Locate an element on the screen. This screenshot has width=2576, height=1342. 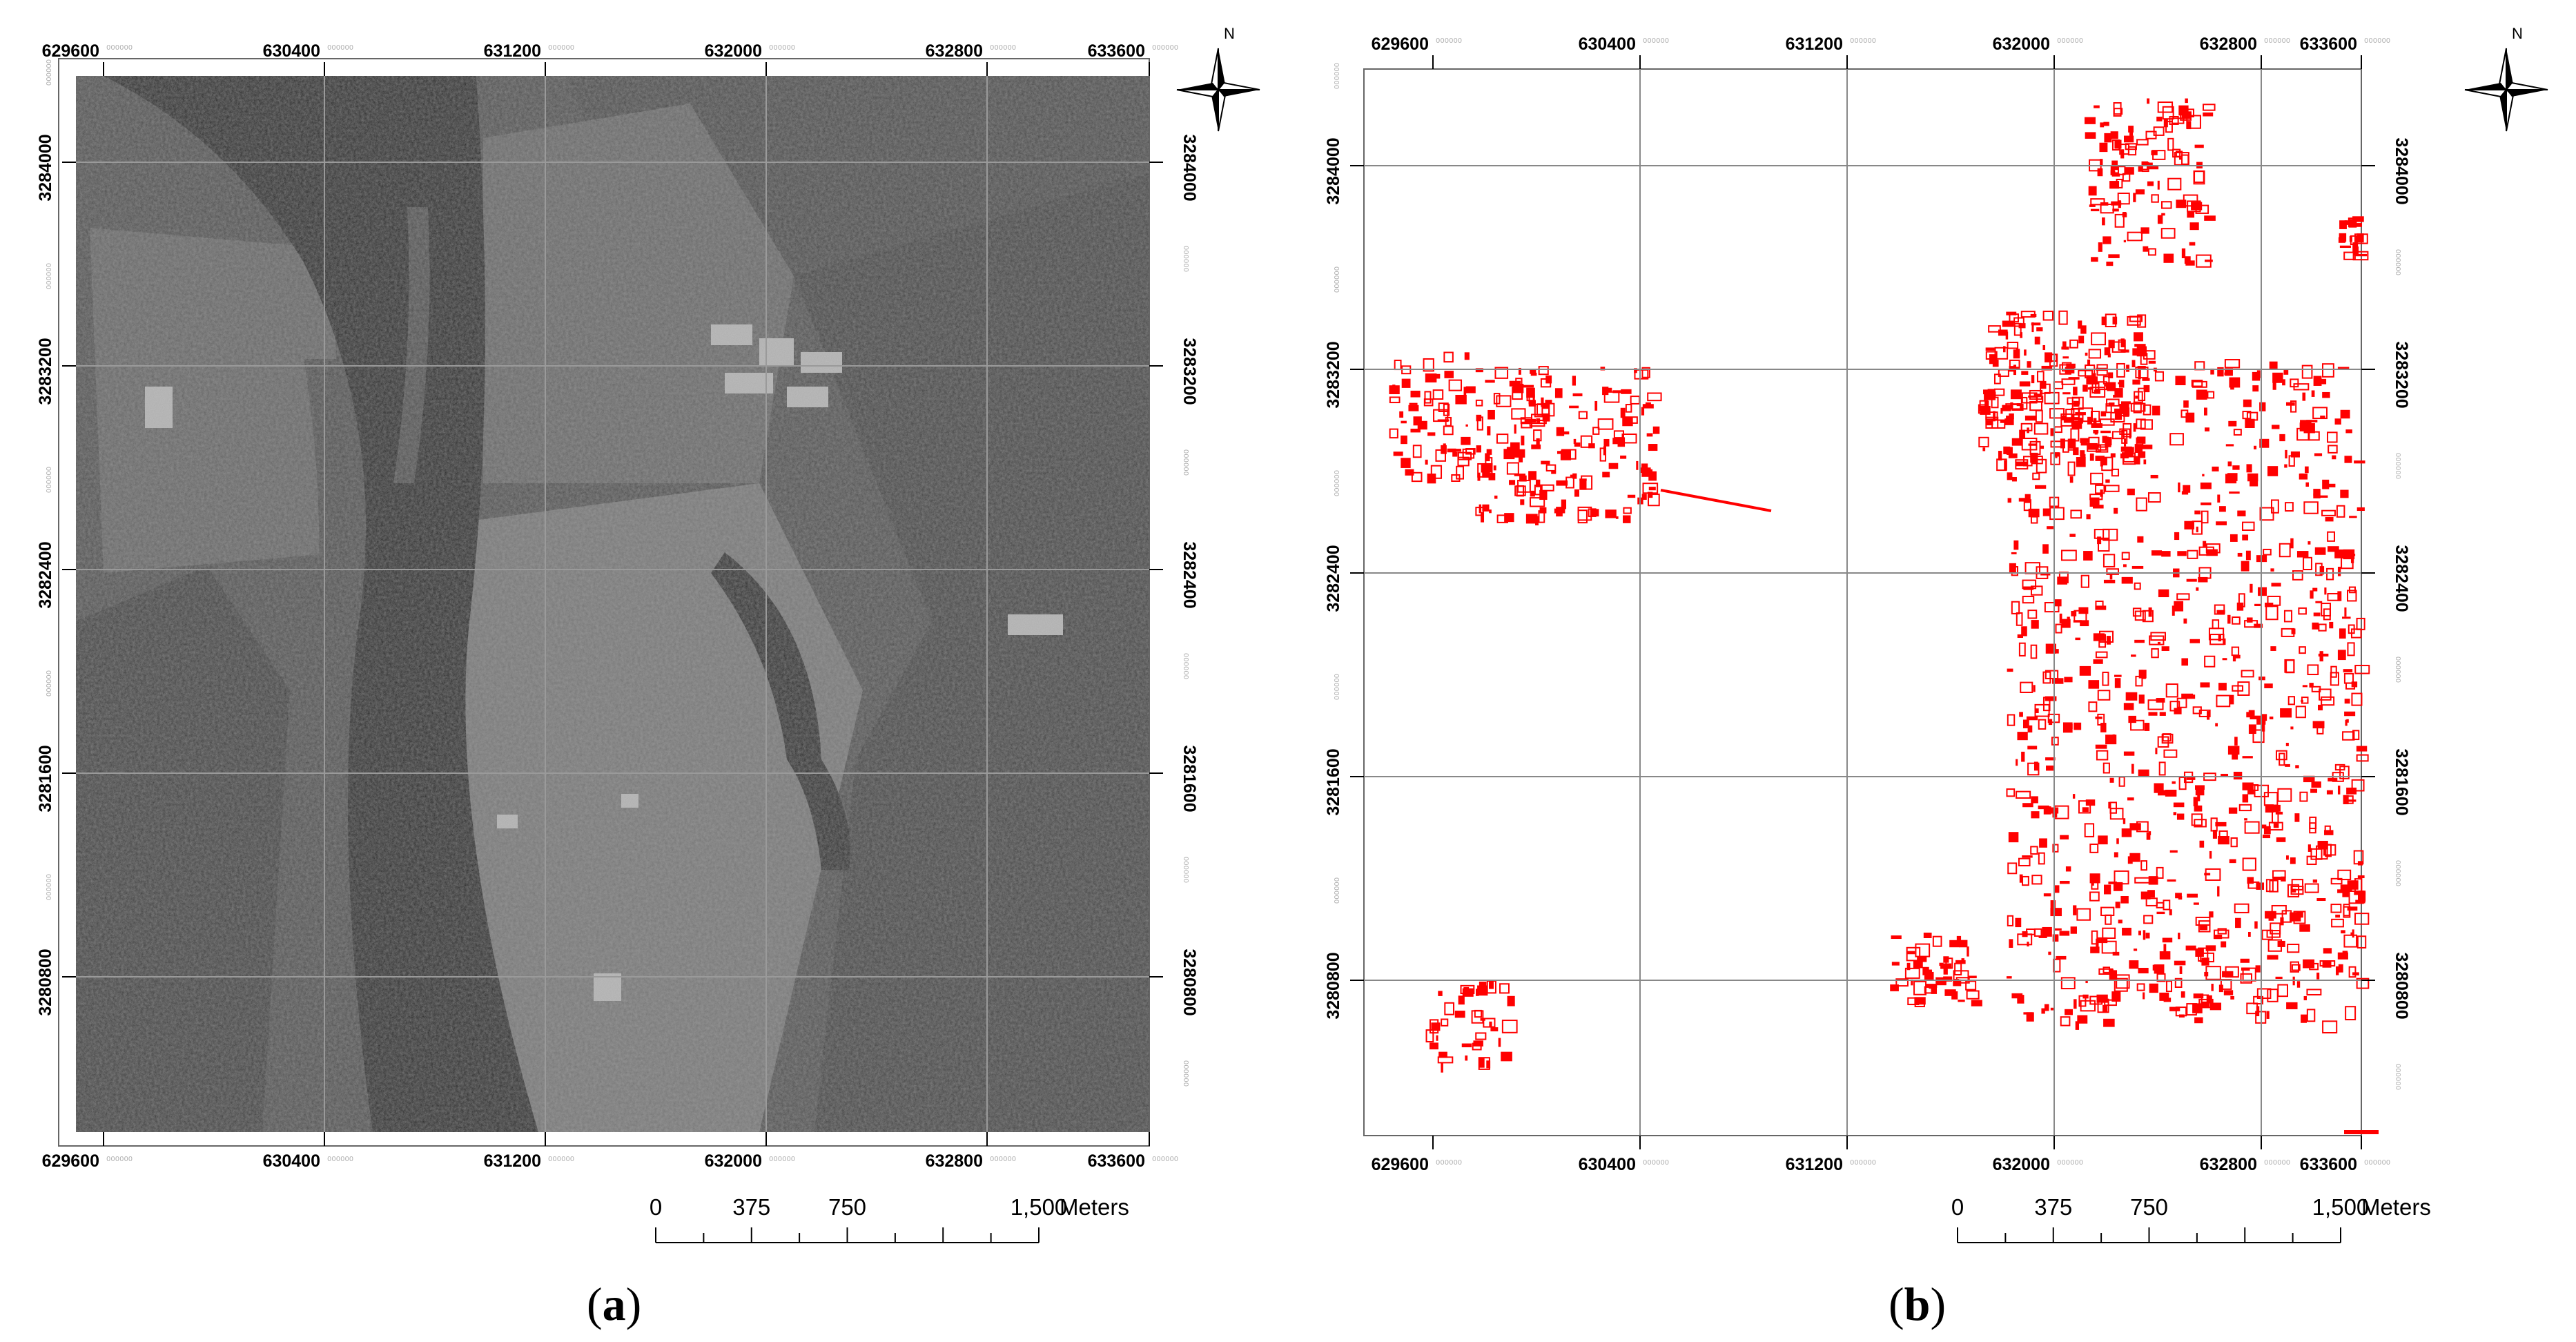
x-tick-label-bottom: 631200 is located at coordinates (512, 1161).